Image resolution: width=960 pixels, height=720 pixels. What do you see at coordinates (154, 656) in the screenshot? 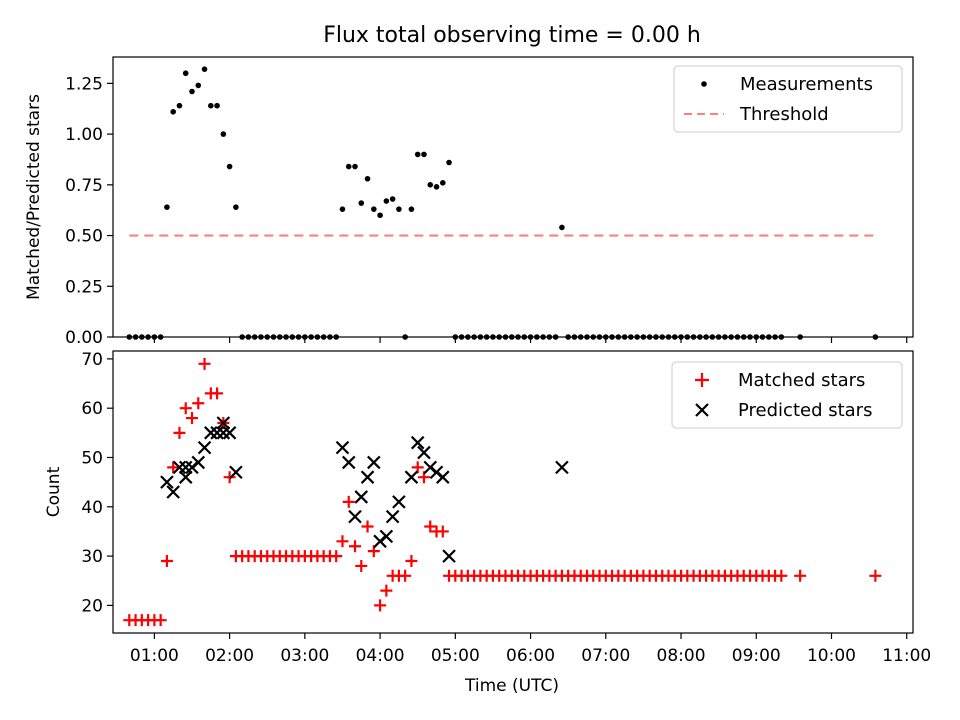
I see `x-tick-label: 01:00` at bounding box center [154, 656].